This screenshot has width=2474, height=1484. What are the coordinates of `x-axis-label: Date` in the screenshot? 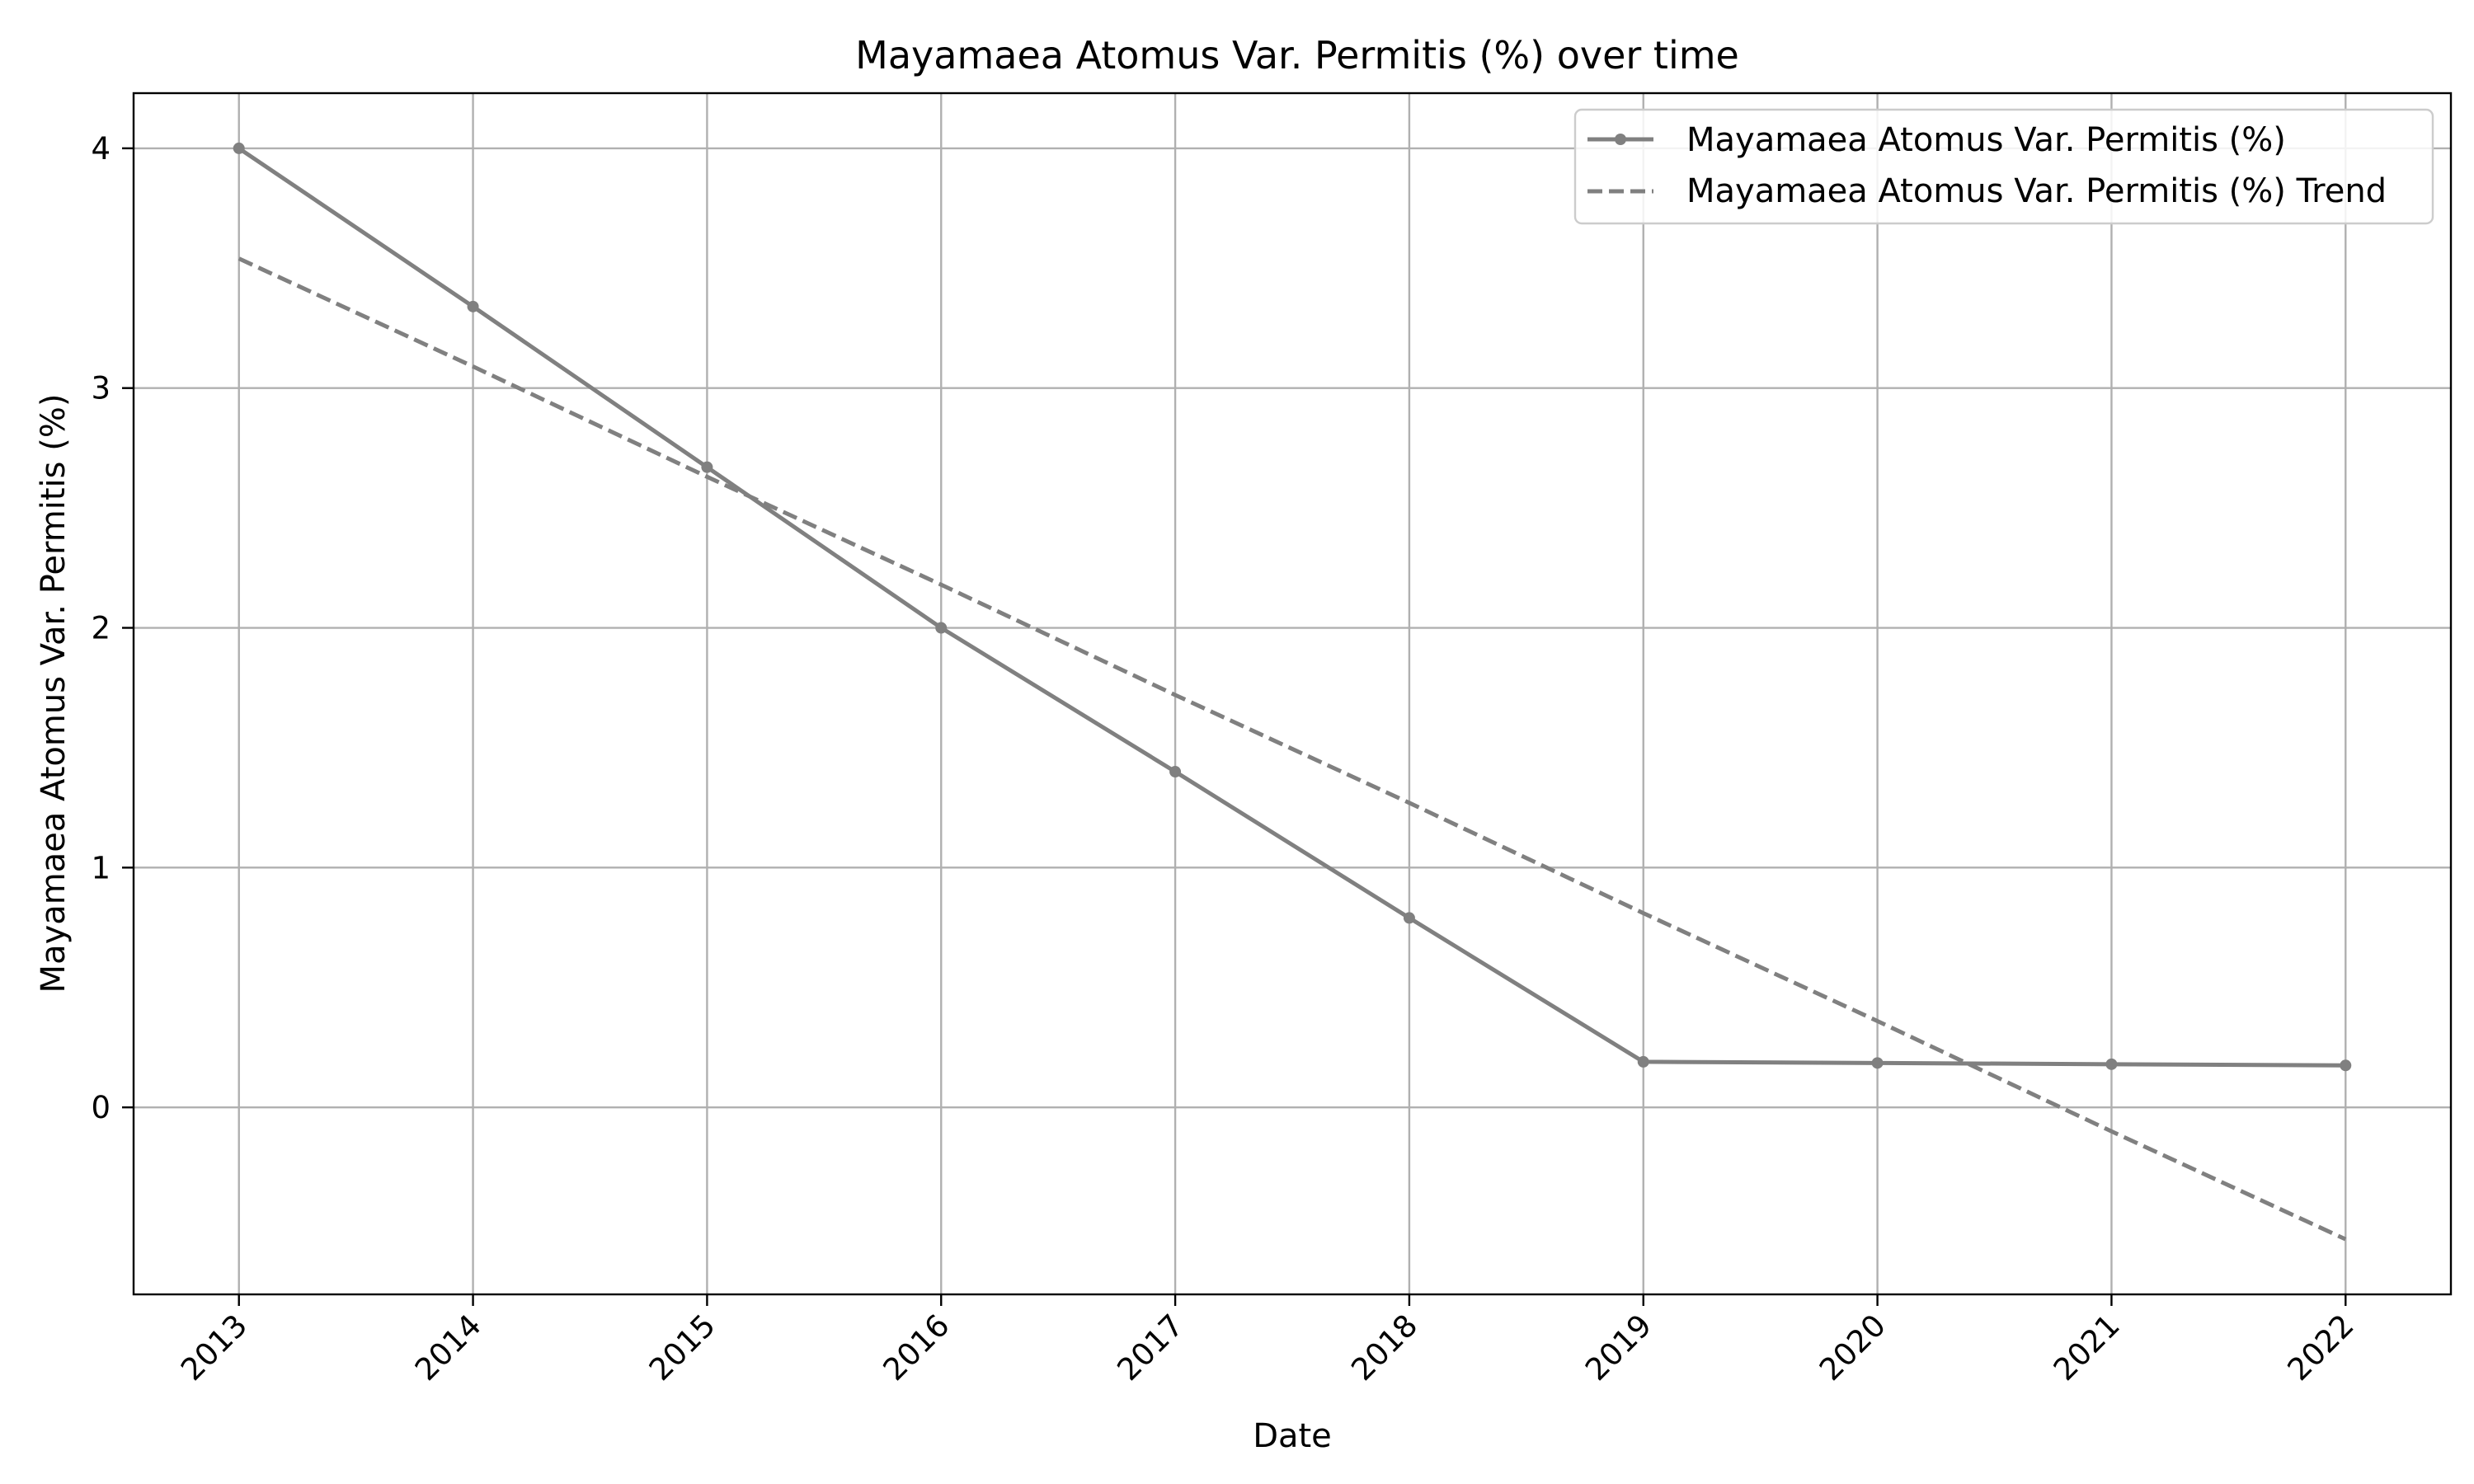 It's located at (1292, 1436).